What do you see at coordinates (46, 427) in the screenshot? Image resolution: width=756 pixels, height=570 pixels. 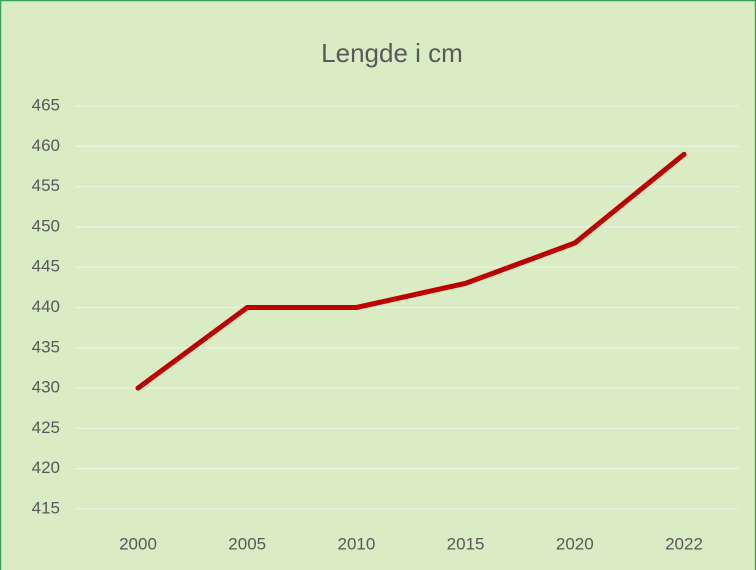 I see `y-tick-label: 425` at bounding box center [46, 427].